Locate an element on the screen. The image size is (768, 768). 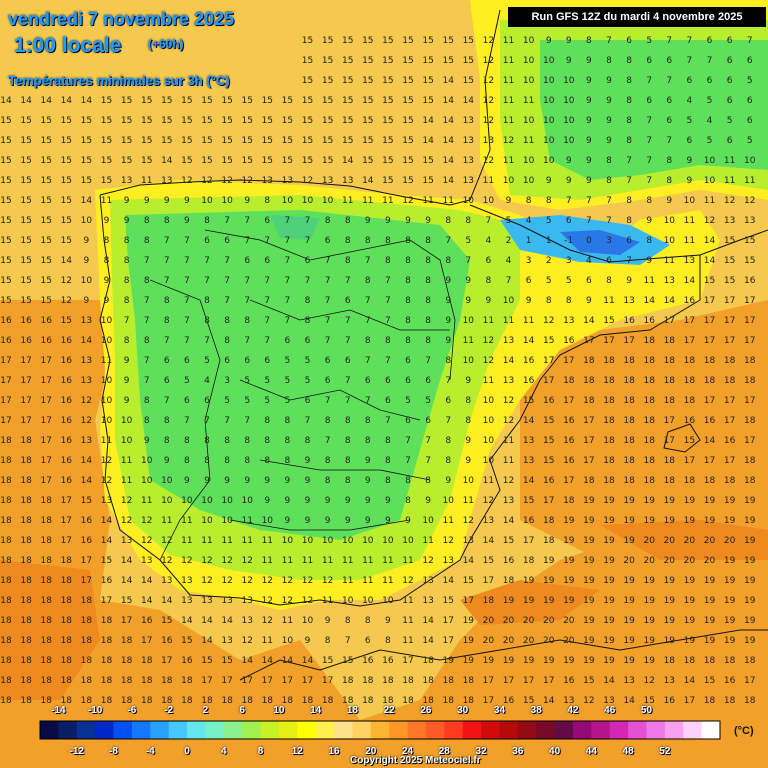
color-scale-top-label: 38 is located at coordinates (536, 710).